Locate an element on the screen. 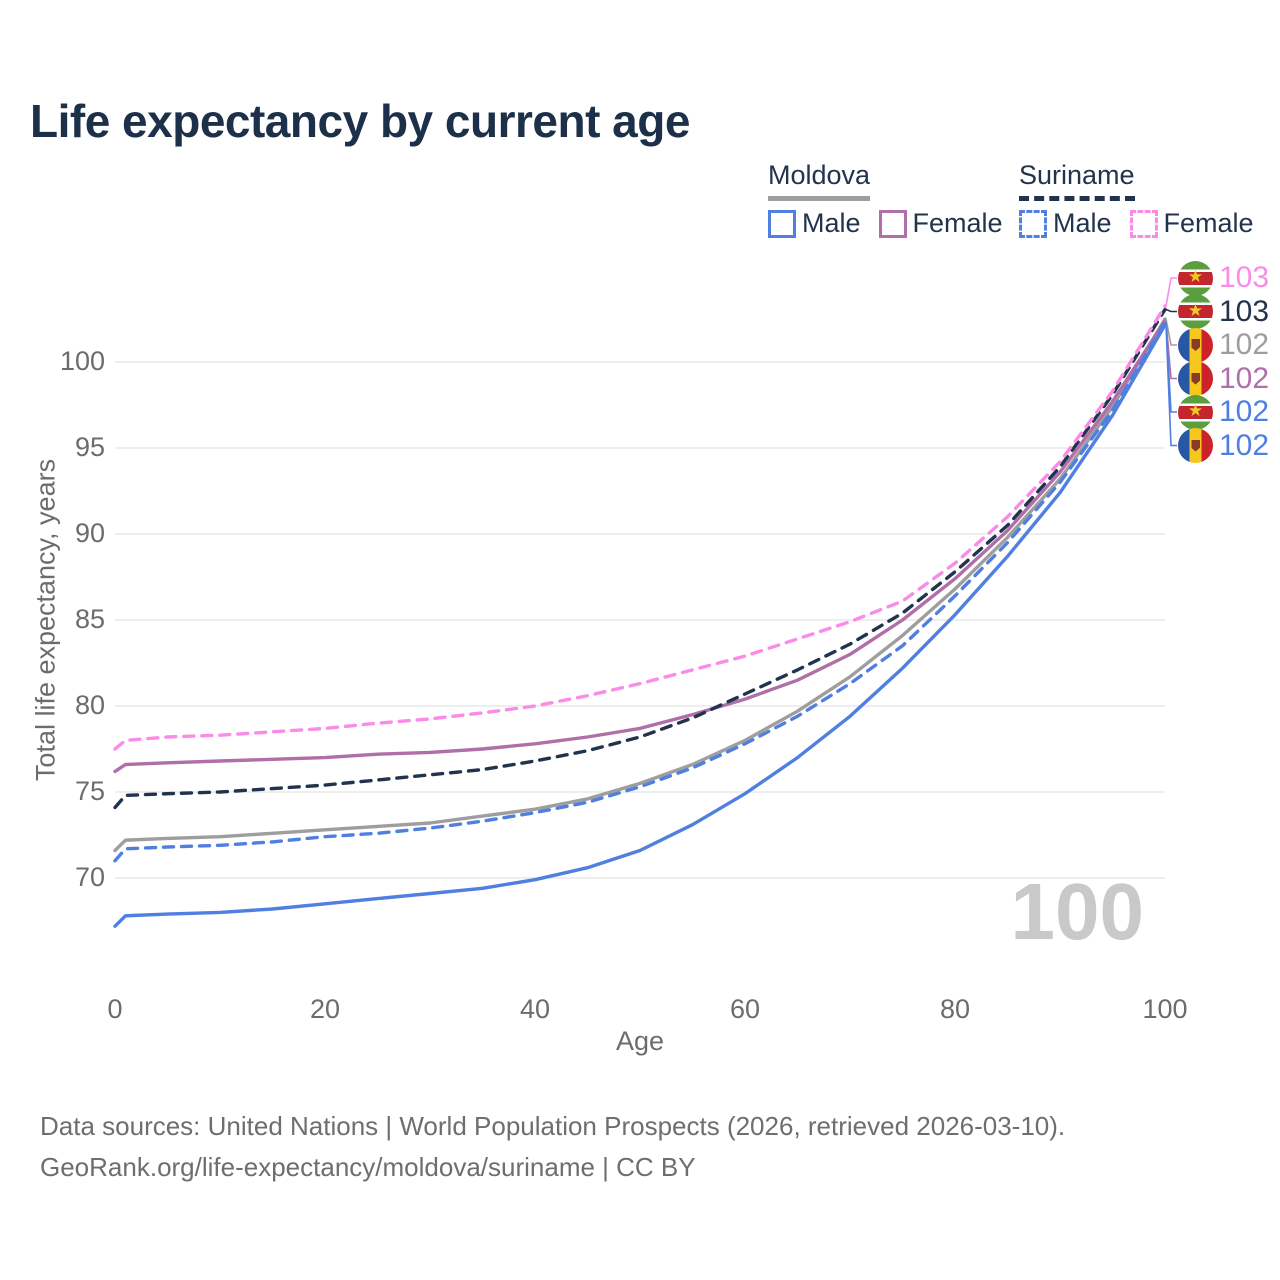 This screenshot has height=1280, width=1280. legend-title-suriname: Suriname is located at coordinates (1077, 180).